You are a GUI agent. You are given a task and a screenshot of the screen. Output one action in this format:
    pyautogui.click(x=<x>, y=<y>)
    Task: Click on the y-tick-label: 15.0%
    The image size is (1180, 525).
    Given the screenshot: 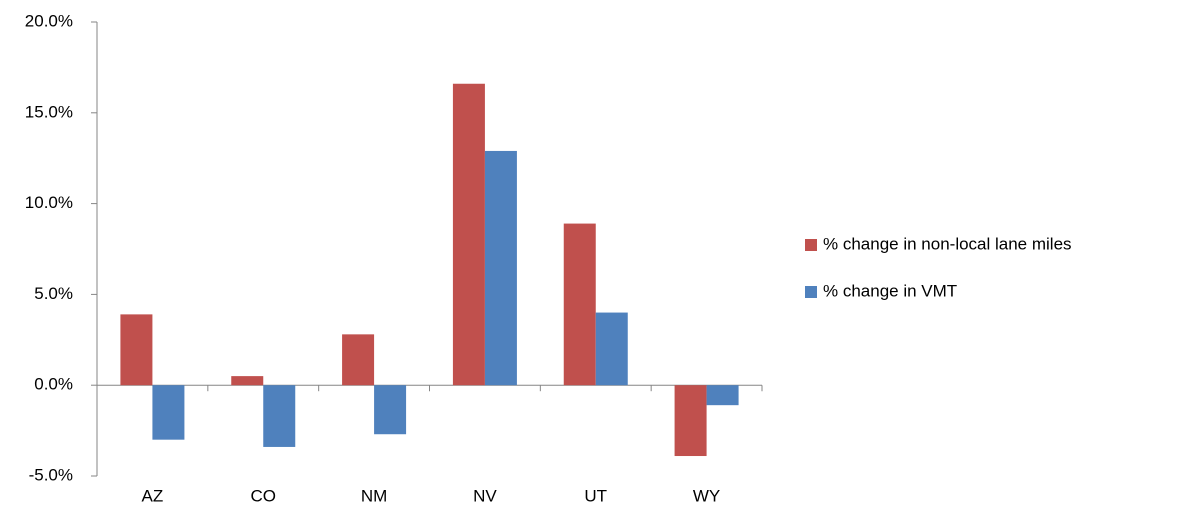 What is the action you would take?
    pyautogui.click(x=49, y=111)
    